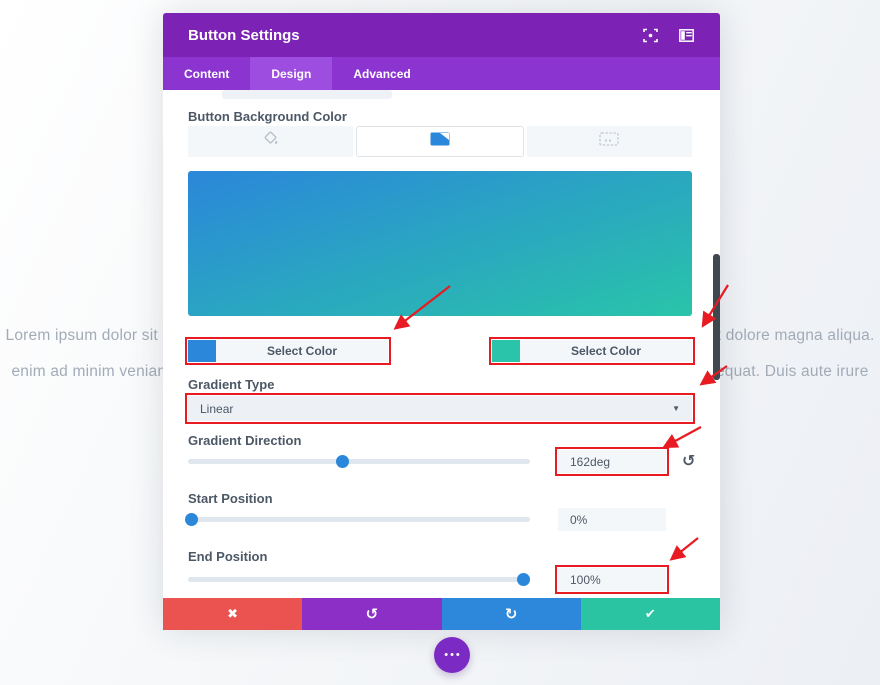  I want to click on button-background-color-label: Button Background Color, so click(267, 116).